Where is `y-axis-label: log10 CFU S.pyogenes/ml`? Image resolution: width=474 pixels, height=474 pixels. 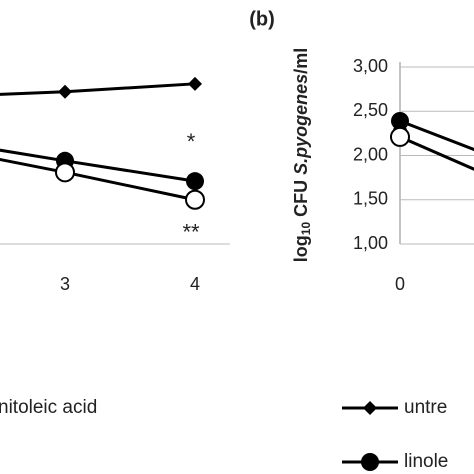
y-axis-label: log10 CFU S.pyogenes/ml is located at coordinates (302, 155).